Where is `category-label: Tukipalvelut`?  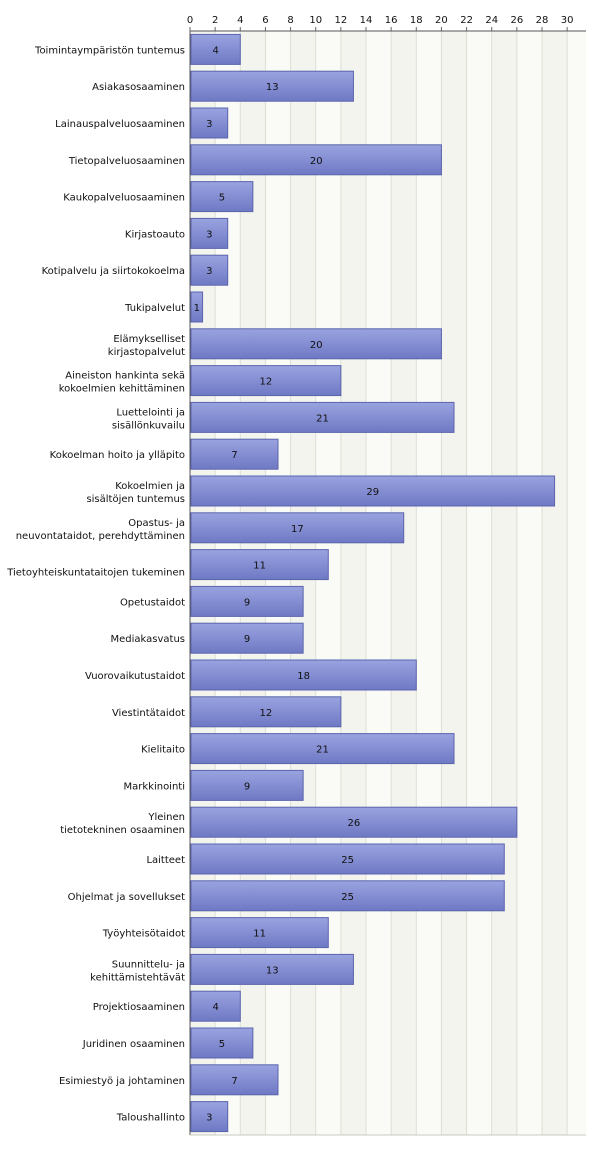 category-label: Tukipalvelut is located at coordinates (154, 308).